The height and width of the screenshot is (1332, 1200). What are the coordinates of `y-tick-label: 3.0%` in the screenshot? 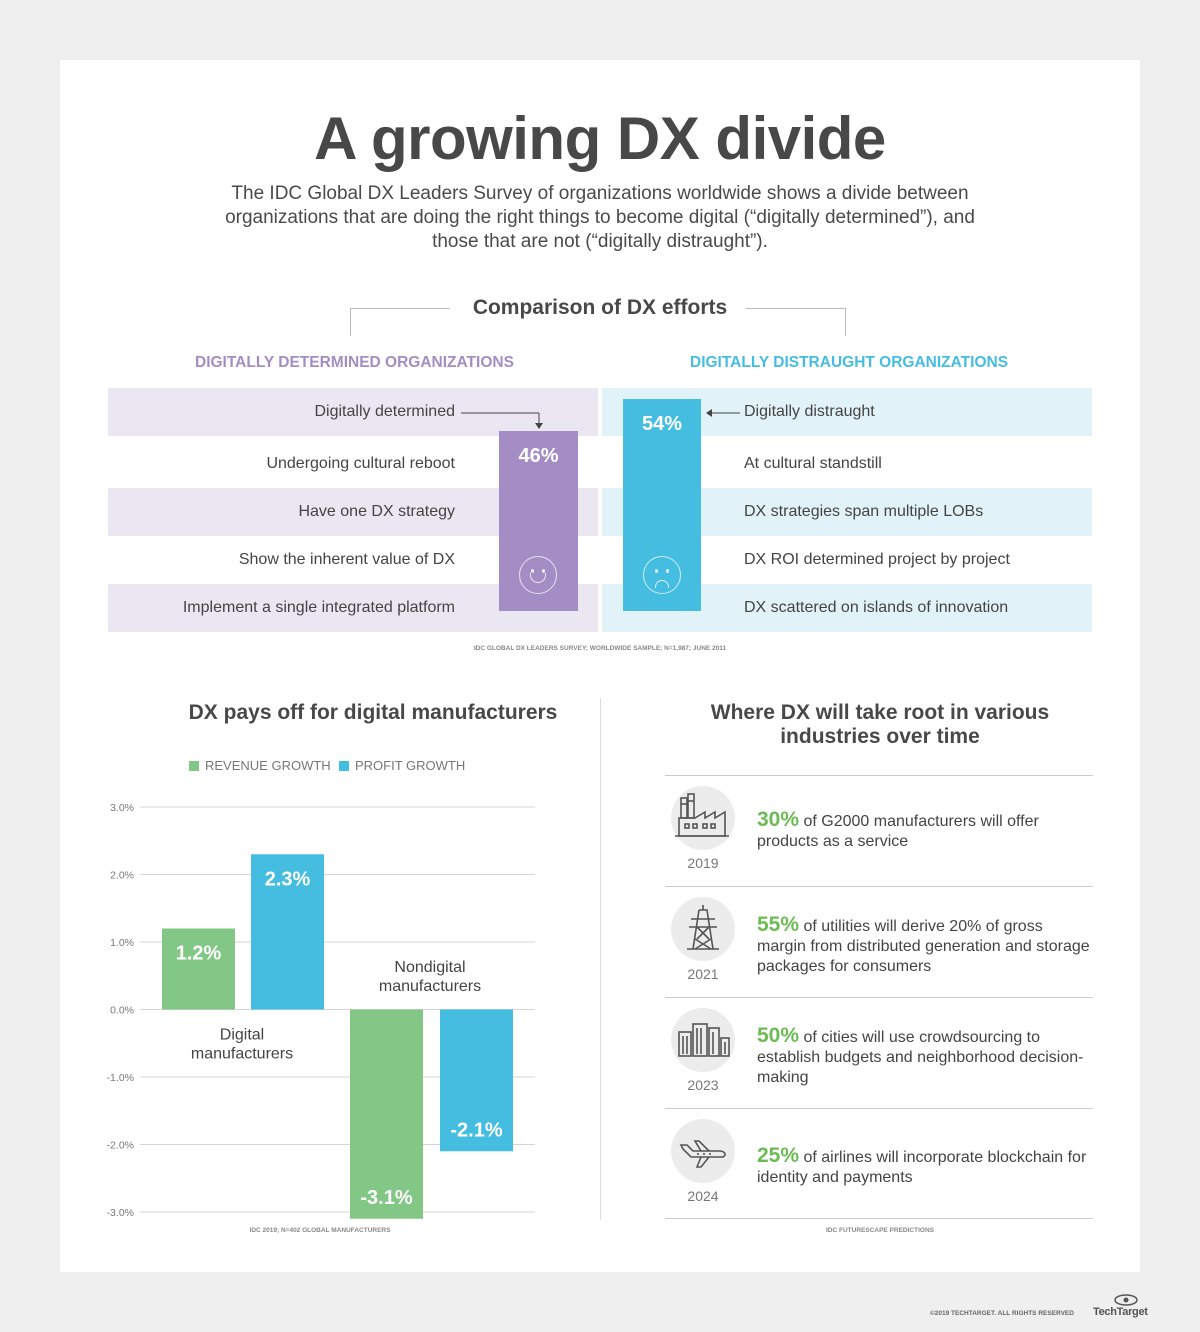 It's located at (122, 808).